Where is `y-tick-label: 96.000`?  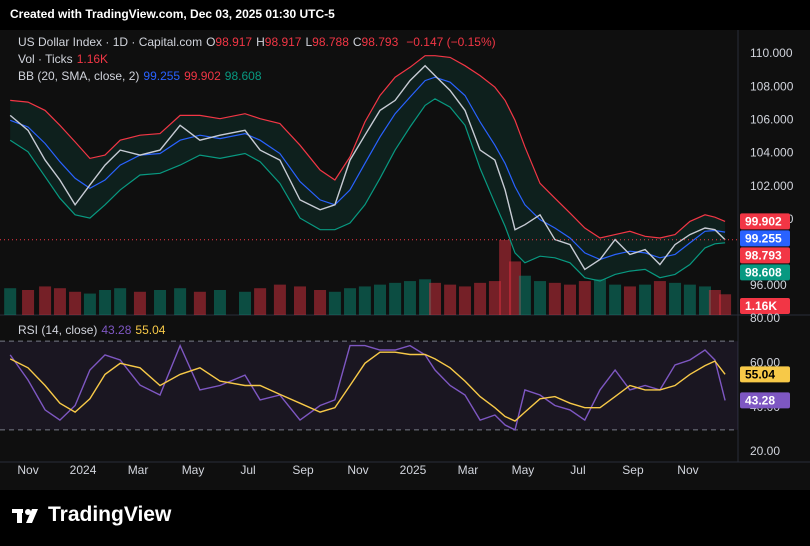 y-tick-label: 96.000 is located at coordinates (768, 285).